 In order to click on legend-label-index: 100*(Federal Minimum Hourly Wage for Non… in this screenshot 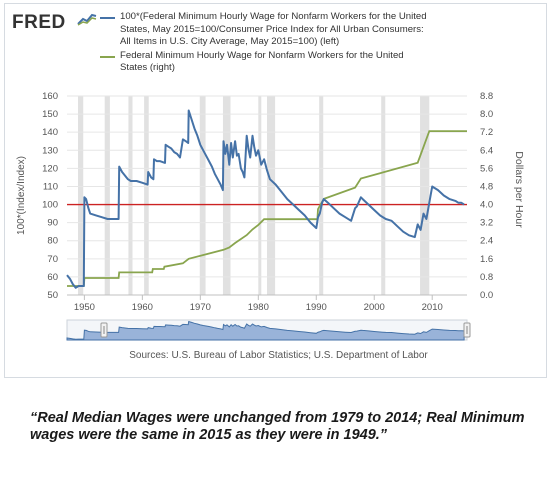, I will do `click(273, 29)`.